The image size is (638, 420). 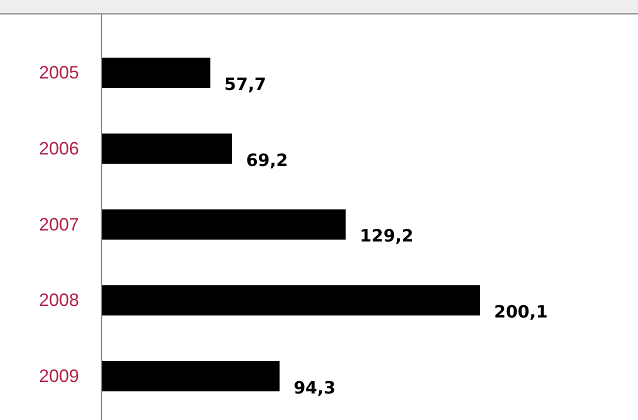 What do you see at coordinates (58, 224) in the screenshot?
I see `y-tick-label: 2007` at bounding box center [58, 224].